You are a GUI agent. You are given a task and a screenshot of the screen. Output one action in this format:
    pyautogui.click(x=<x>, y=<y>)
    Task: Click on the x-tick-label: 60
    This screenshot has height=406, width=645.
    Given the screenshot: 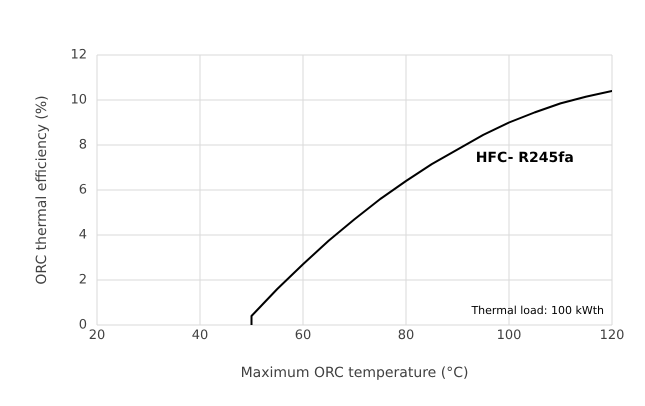 What is the action you would take?
    pyautogui.click(x=303, y=336)
    